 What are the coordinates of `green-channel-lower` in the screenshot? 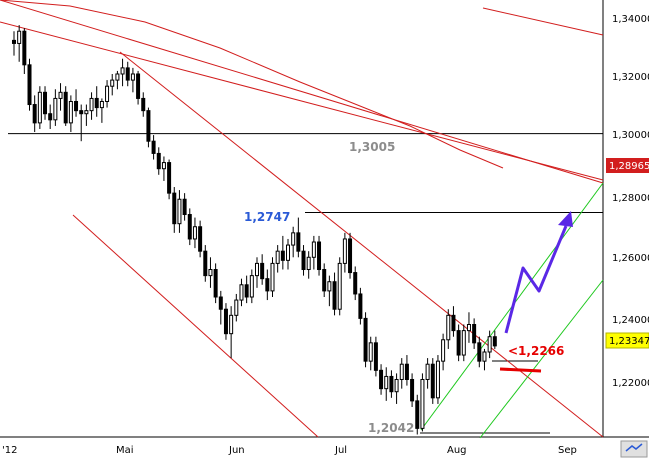 It's located at (541, 359).